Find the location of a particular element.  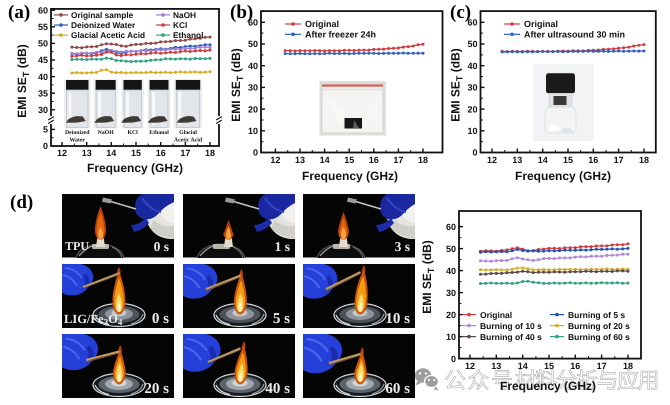

svg-text: Burning of 40 s is located at coordinates (511, 337).